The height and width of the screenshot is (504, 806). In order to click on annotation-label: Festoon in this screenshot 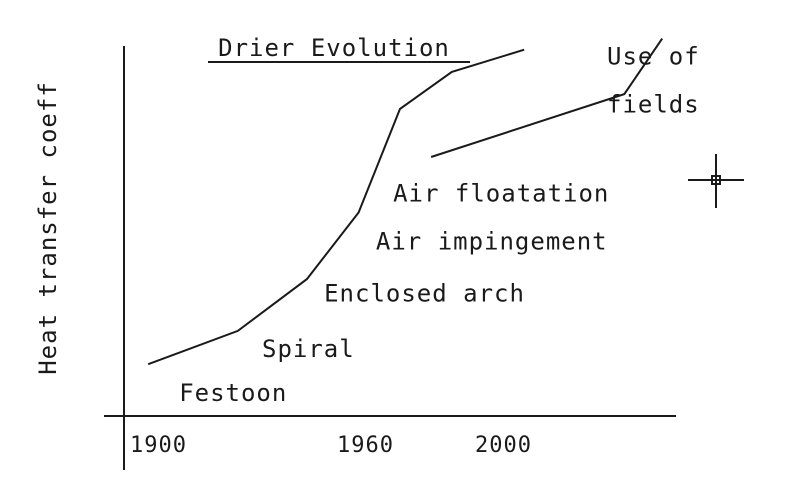, I will do `click(233, 393)`.